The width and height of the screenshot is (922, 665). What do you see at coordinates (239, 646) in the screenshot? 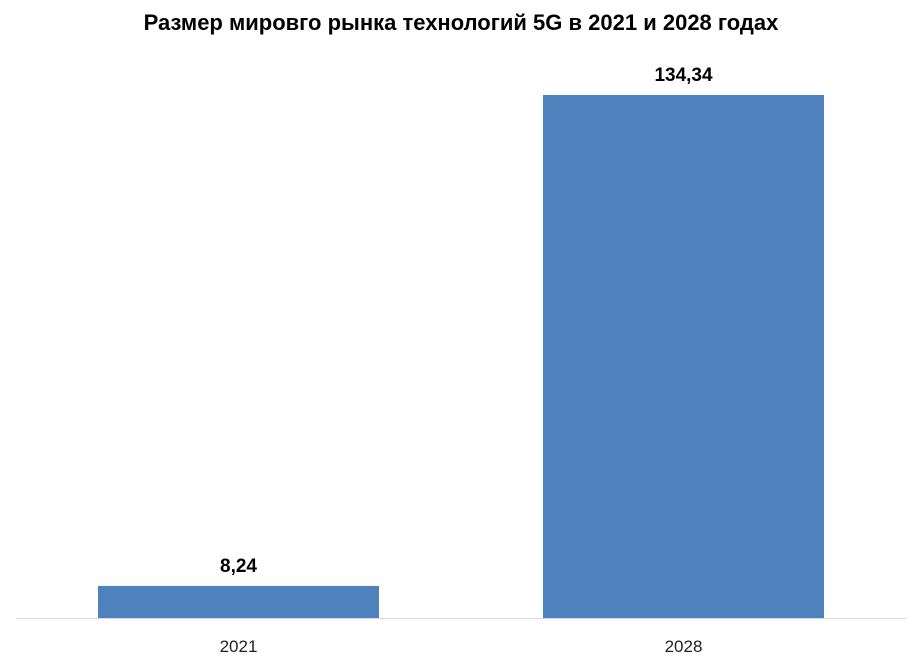
I see `x-tick-label-2021: 2021` at bounding box center [239, 646].